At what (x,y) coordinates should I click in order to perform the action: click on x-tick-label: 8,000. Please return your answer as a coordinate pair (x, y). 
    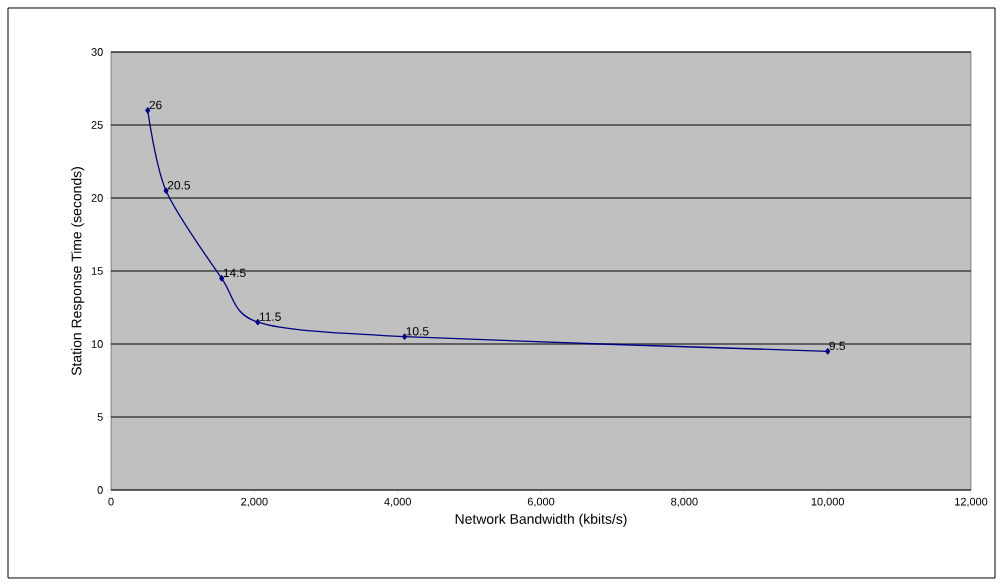
    Looking at the image, I should click on (684, 502).